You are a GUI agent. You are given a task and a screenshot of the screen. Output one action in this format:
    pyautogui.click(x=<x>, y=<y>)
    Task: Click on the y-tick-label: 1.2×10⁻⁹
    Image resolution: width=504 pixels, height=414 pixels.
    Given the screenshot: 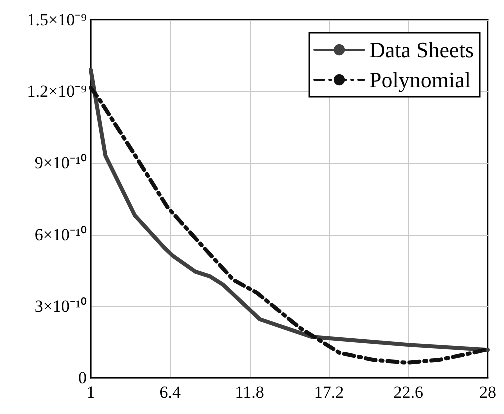 What is the action you would take?
    pyautogui.click(x=57, y=92)
    